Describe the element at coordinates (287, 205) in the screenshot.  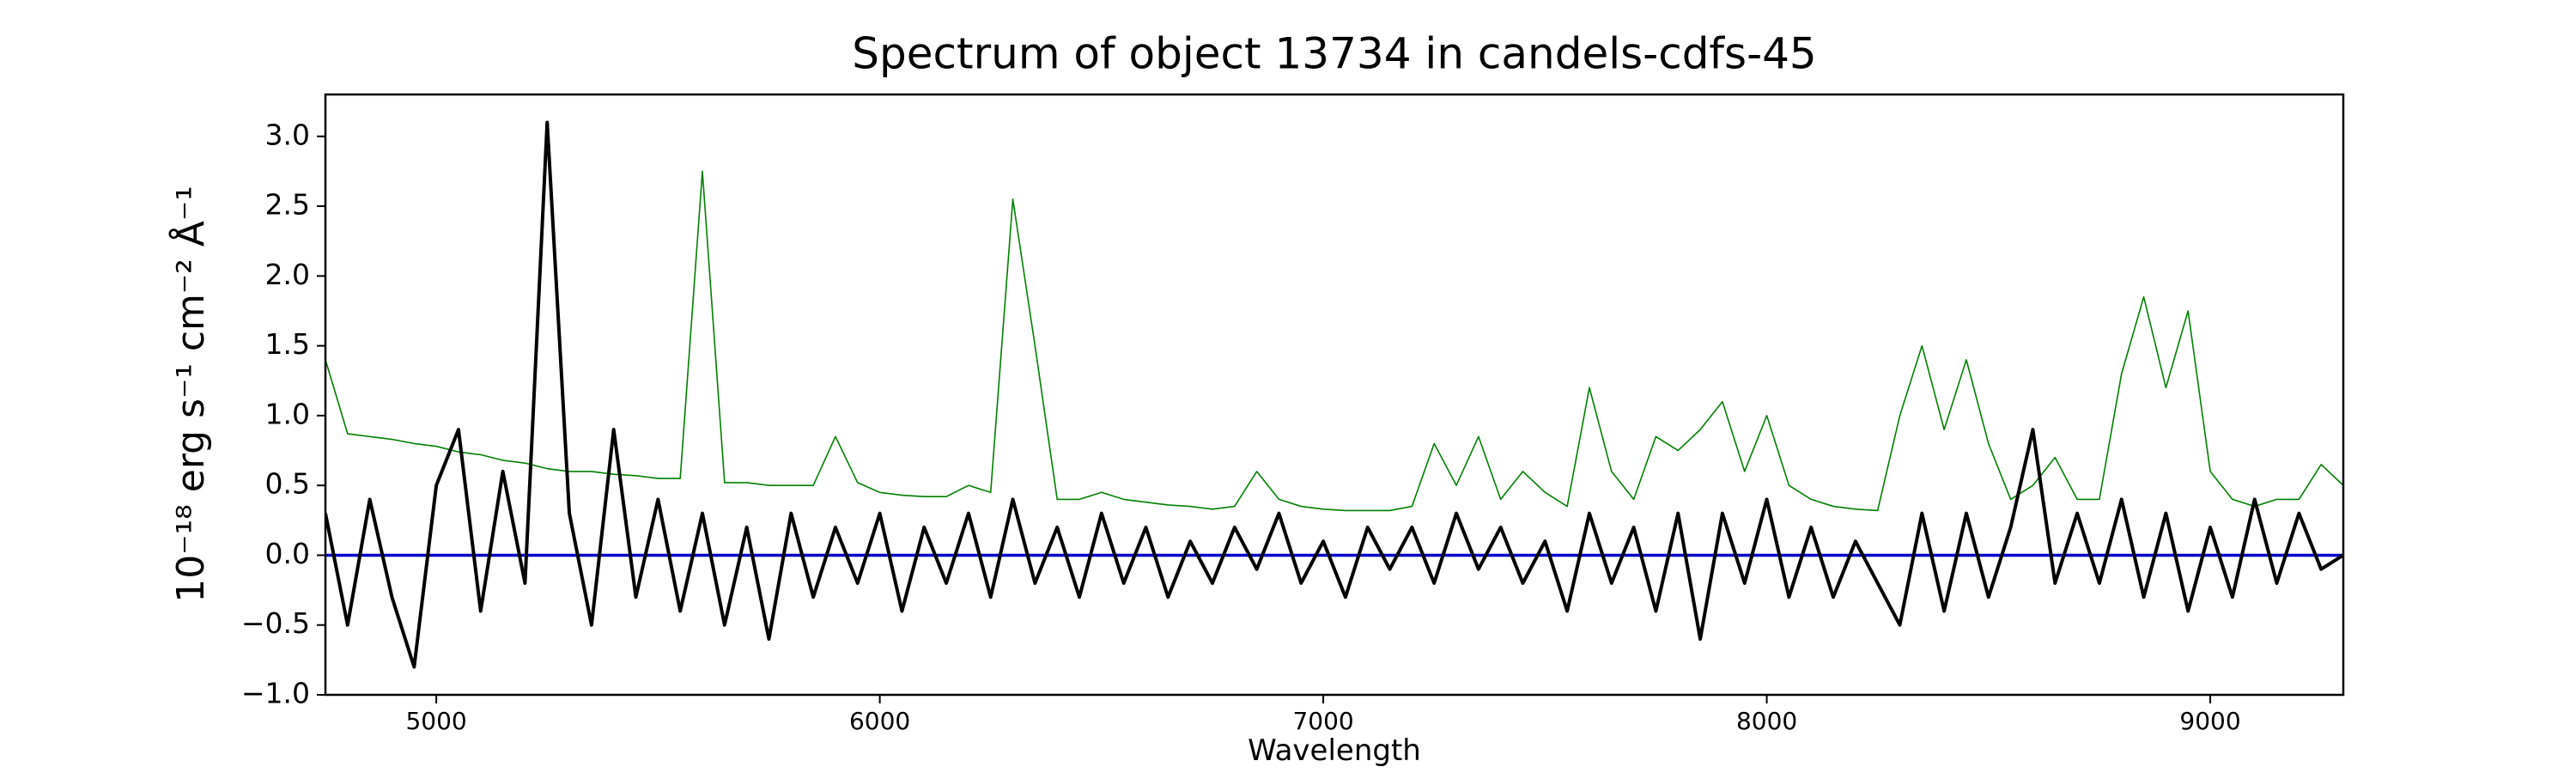
I see `y-tick-label: 2.5` at that location.